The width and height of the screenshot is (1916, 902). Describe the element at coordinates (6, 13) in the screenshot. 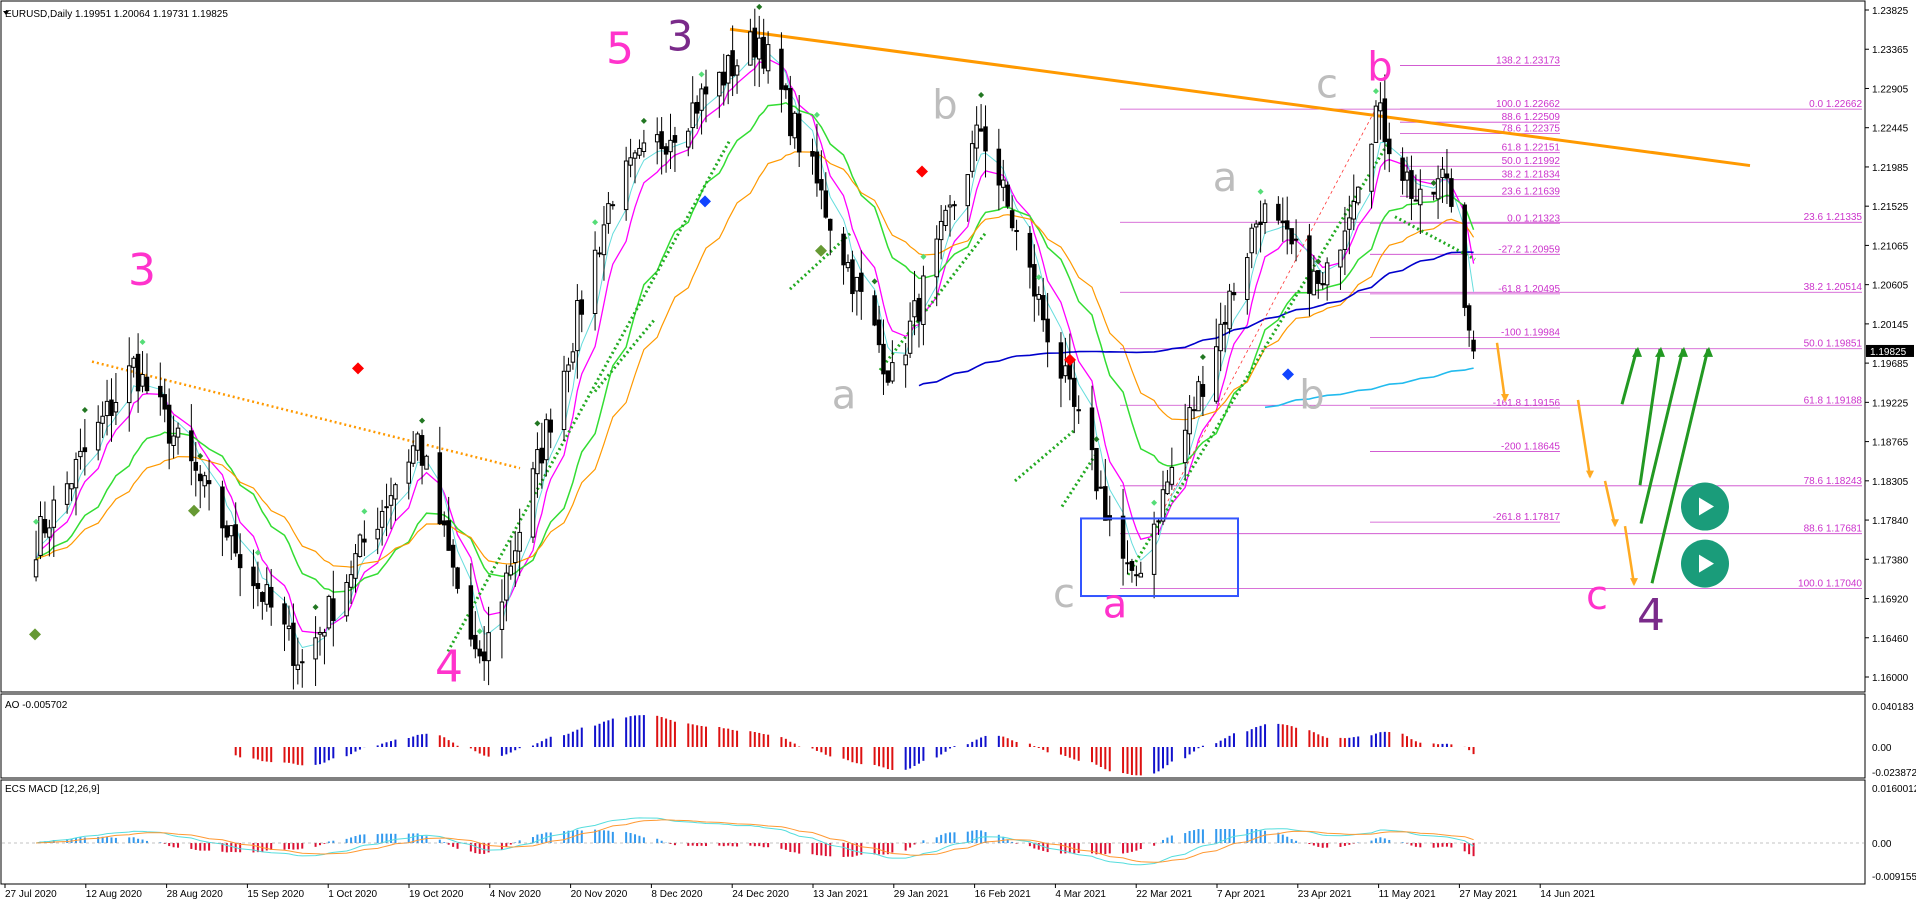

I see `collapse-icon` at that location.